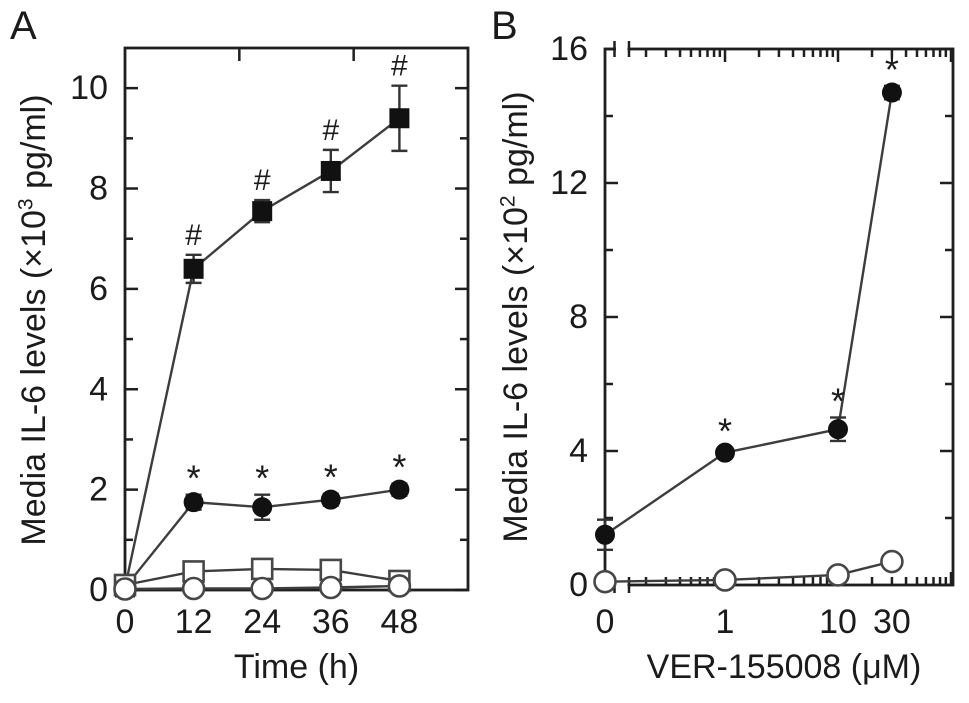 The height and width of the screenshot is (703, 969). I want to click on panel-a-y-tick-label: 2, so click(98, 490).